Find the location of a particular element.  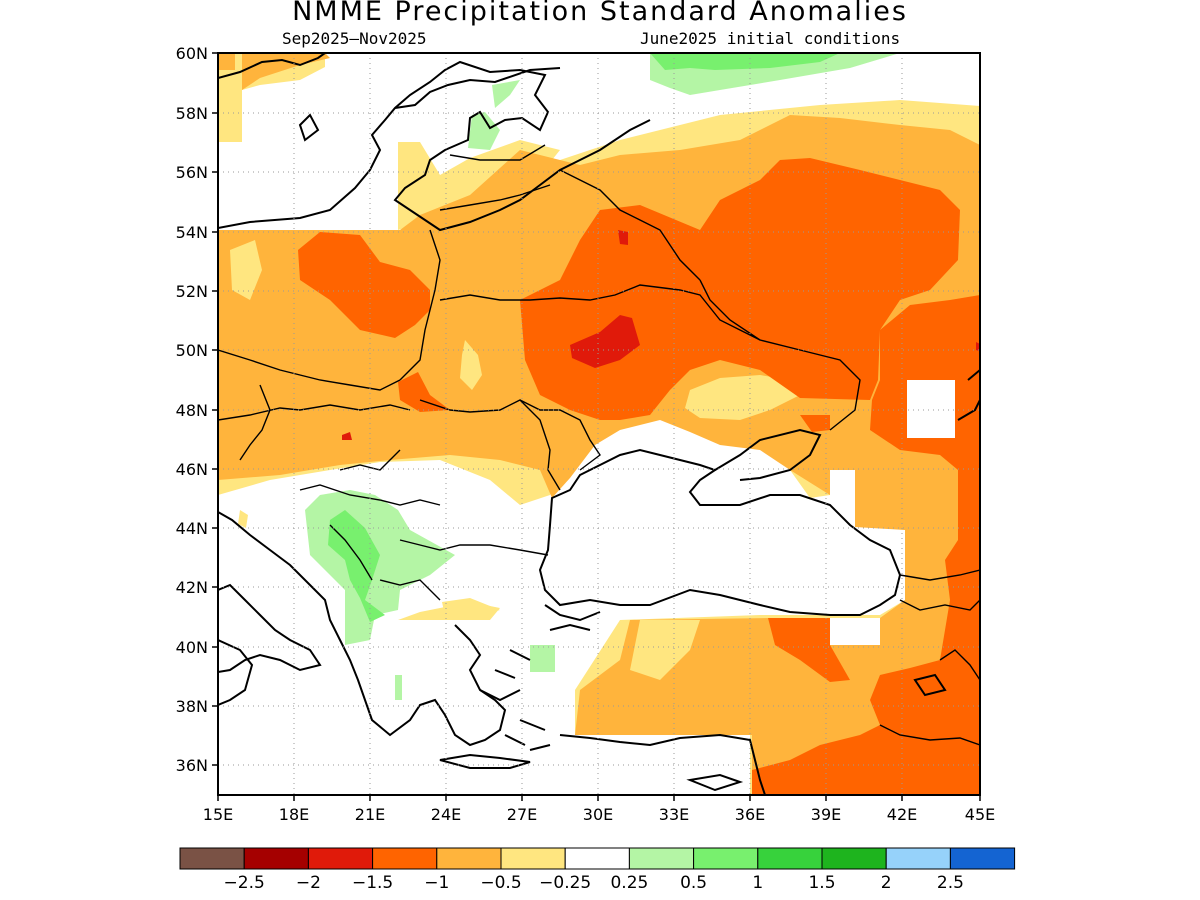

border-baltic-states is located at coordinates (495, 177).